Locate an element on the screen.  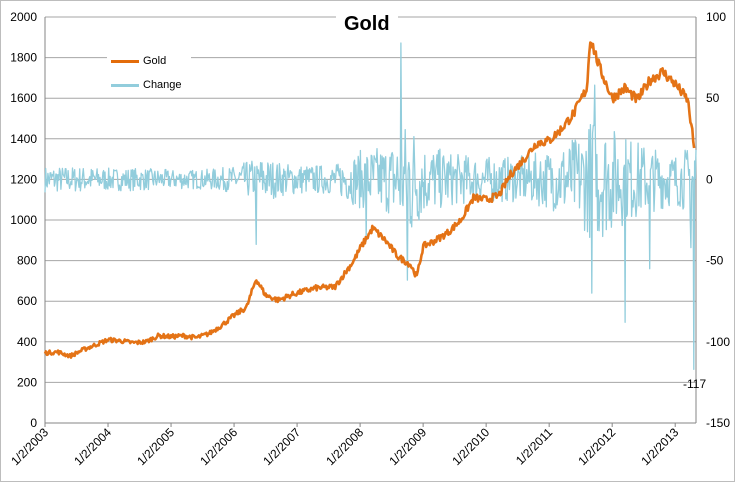
annotation-min-change: -117 is located at coordinates (695, 384).